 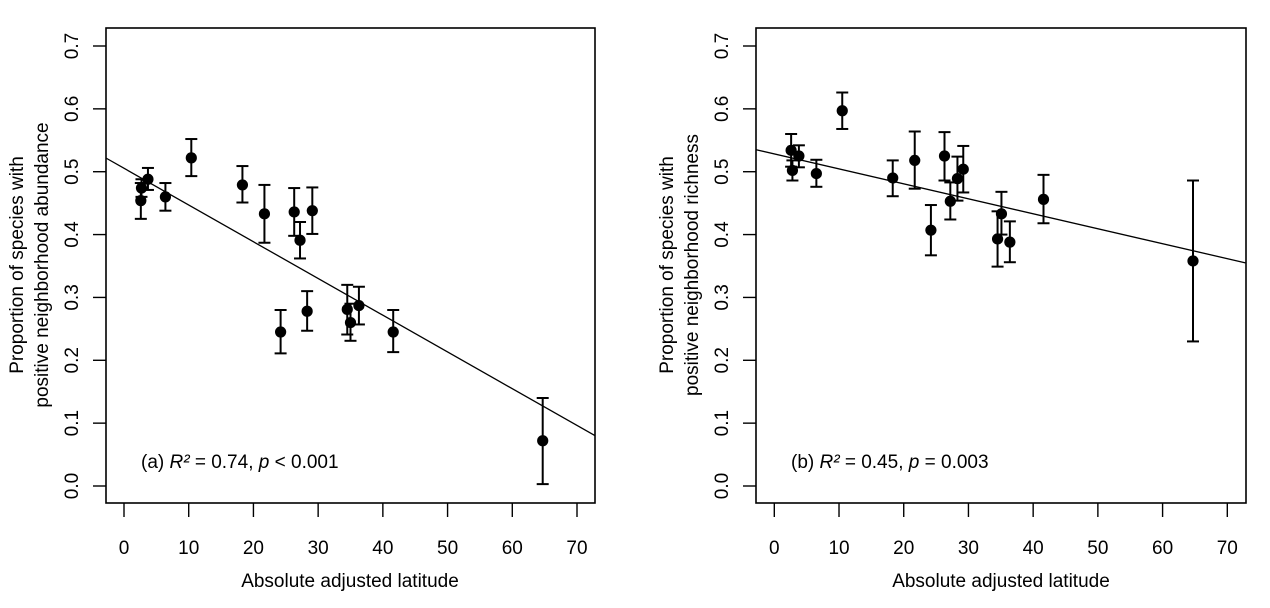 I want to click on p-value: = 0.003, so click(x=953, y=462).